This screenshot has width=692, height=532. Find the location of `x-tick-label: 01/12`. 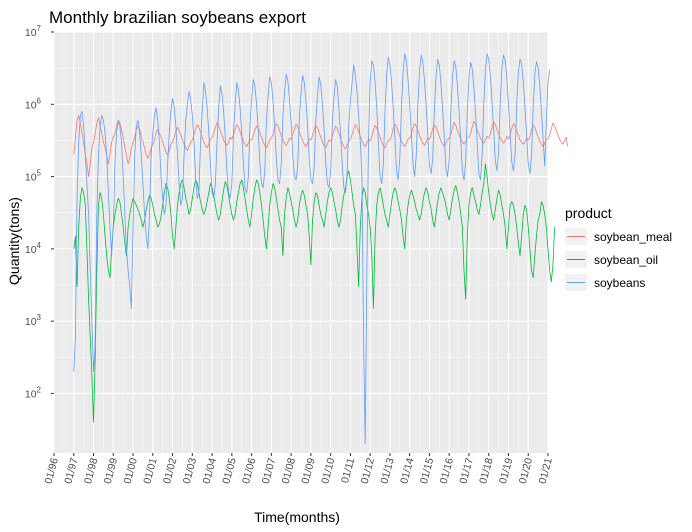

x-tick-label: 01/12 is located at coordinates (368, 471).